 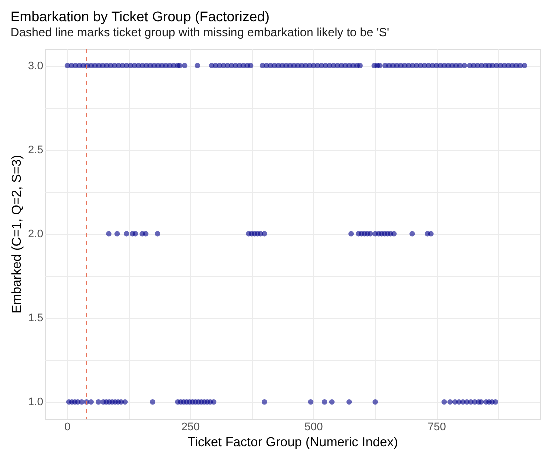 What do you see at coordinates (200, 33) in the screenshot?
I see `chart-subtitle: Dashed line marks ticket group with missing embarkation likely to be 'S'` at bounding box center [200, 33].